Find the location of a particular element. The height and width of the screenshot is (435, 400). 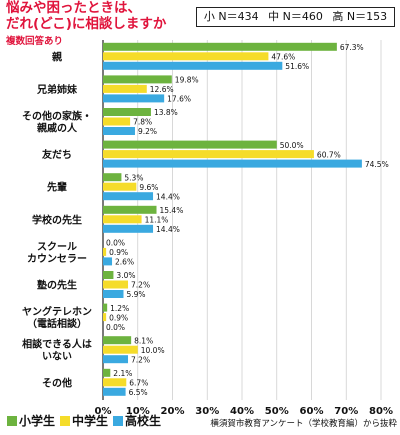

data-label: 7.8% is located at coordinates (142, 122).